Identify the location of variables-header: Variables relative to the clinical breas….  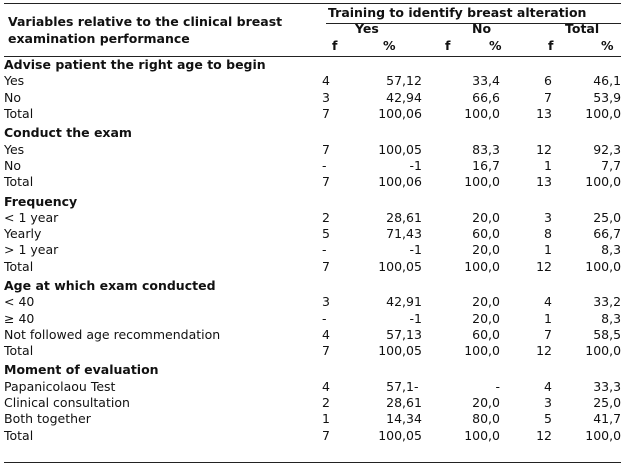
(145, 30).